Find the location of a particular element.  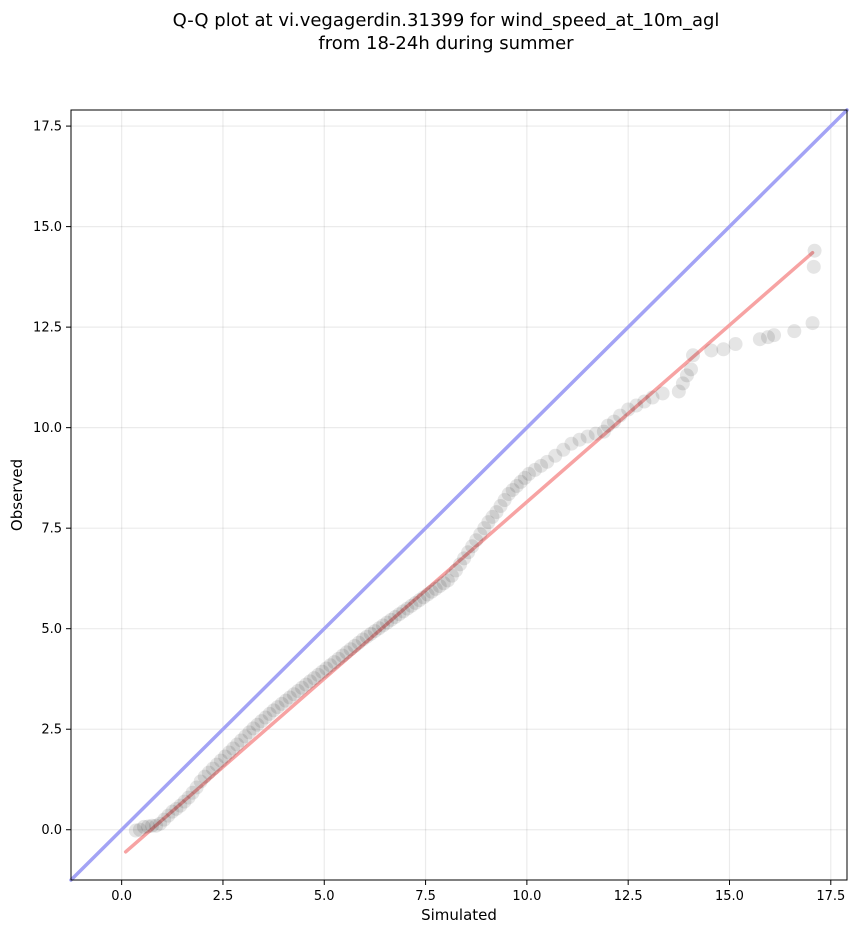

x-tick-label: 10.0 is located at coordinates (526, 896).